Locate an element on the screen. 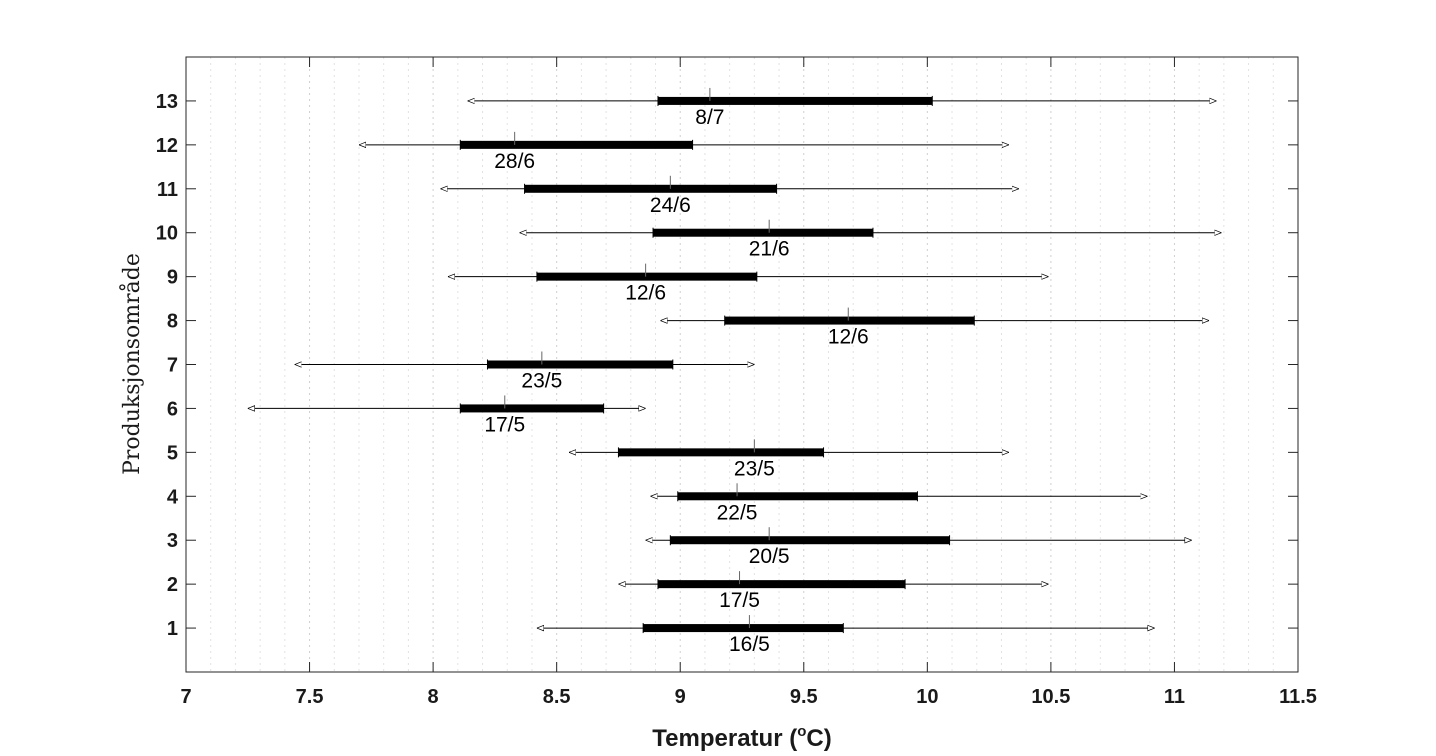 The height and width of the screenshot is (756, 1436). date-label: 8/7 is located at coordinates (709, 117).